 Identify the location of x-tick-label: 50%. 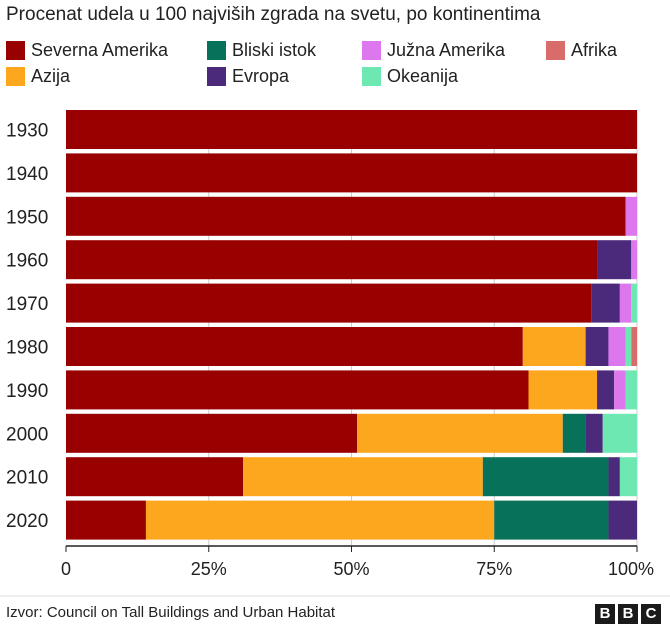
(351, 569).